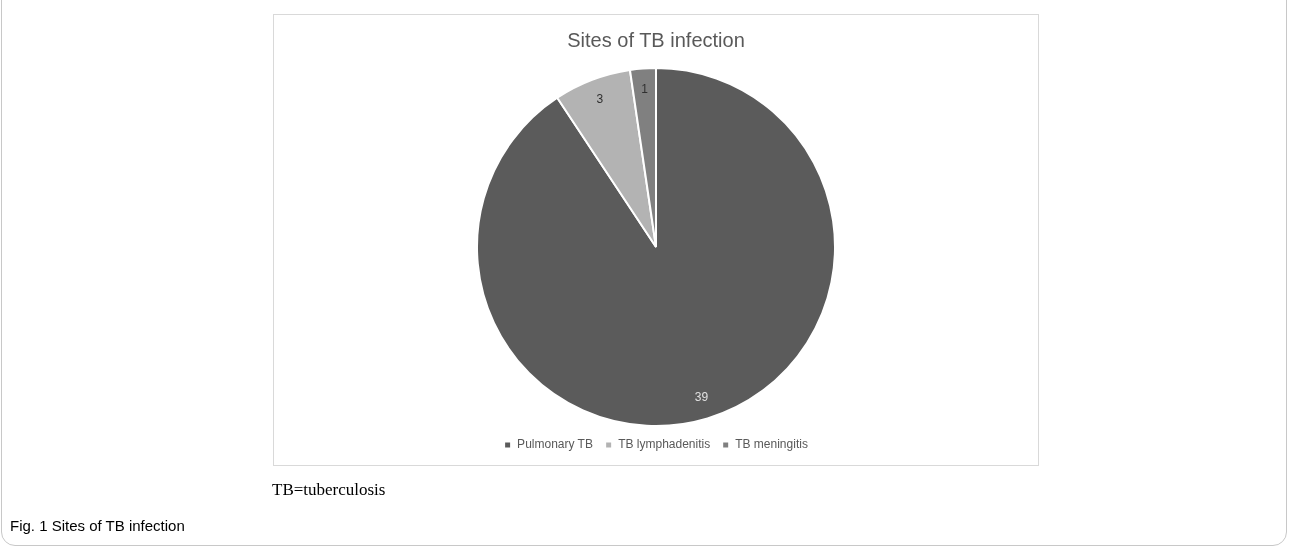  I want to click on legend-label: TB meningitis, so click(771, 444).